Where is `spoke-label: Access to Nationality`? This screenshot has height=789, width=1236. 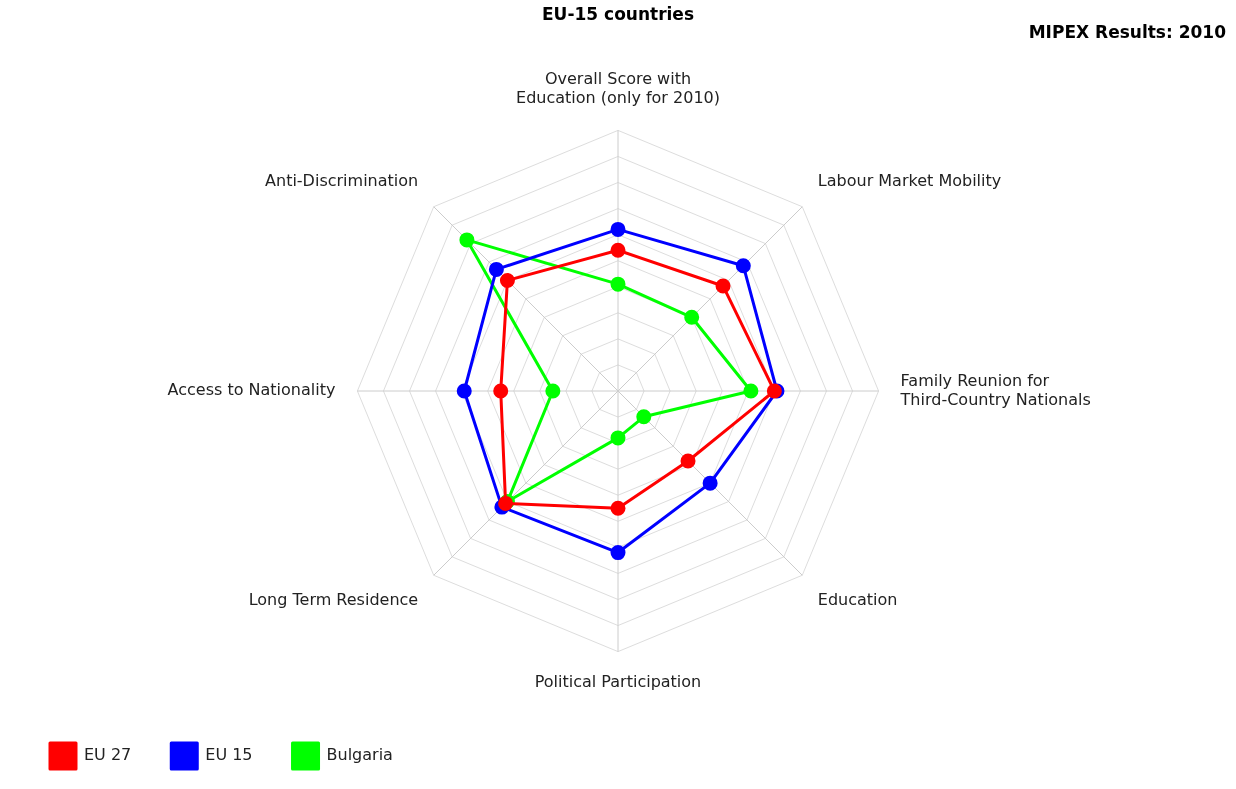
spoke-label: Access to Nationality is located at coordinates (251, 390).